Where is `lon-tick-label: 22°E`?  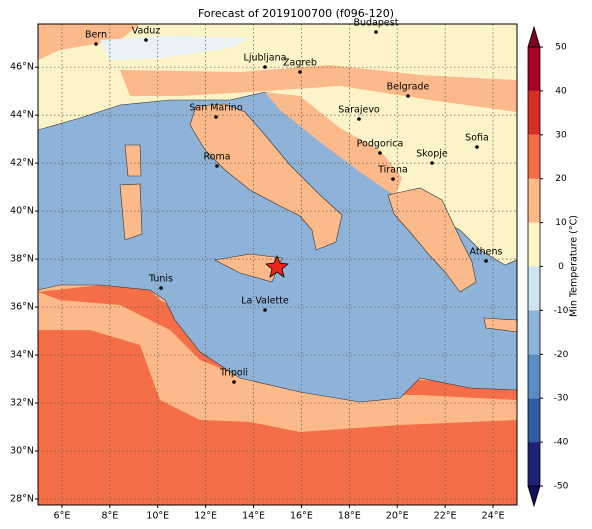 lon-tick-label: 22°E is located at coordinates (445, 516).